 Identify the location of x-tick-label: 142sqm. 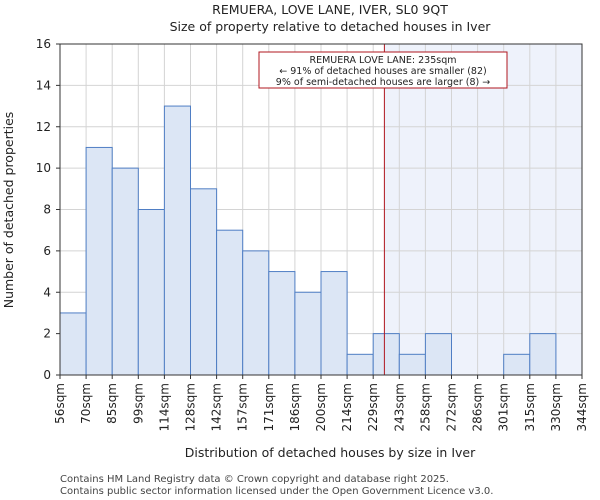
(217, 407).